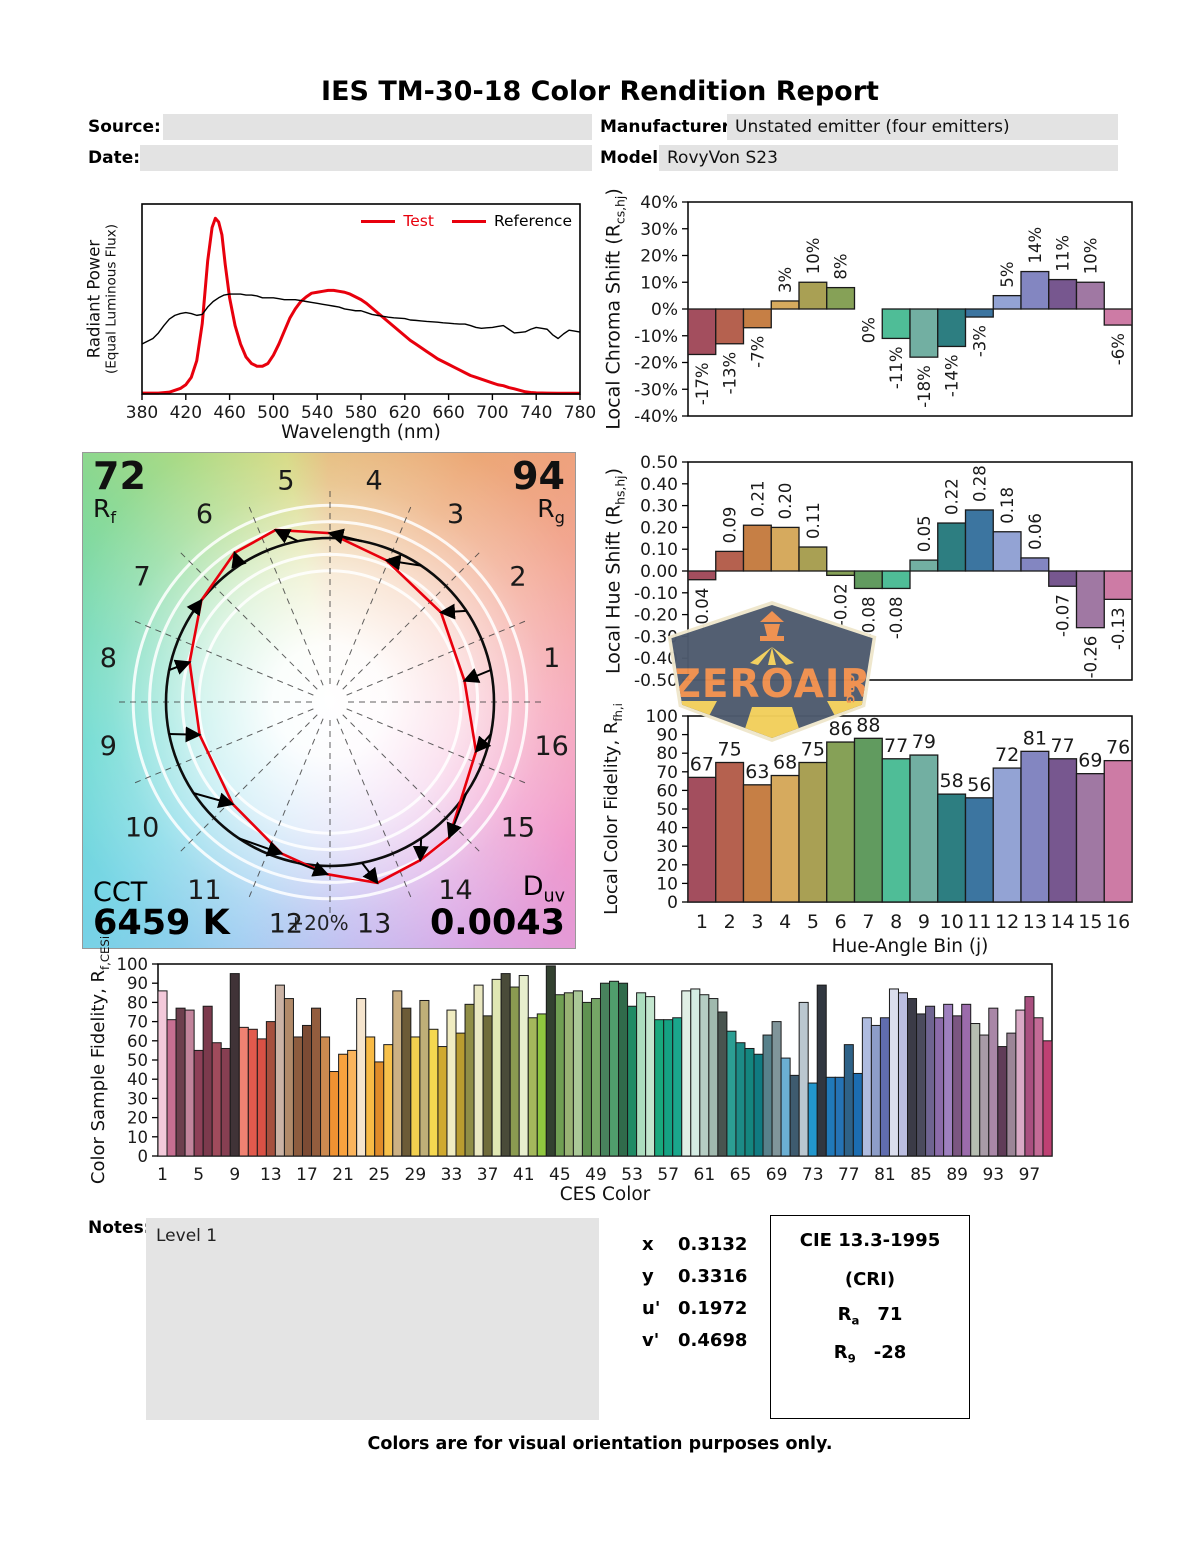  What do you see at coordinates (979, 922) in the screenshot?
I see `svg-text: 11` at bounding box center [979, 922].